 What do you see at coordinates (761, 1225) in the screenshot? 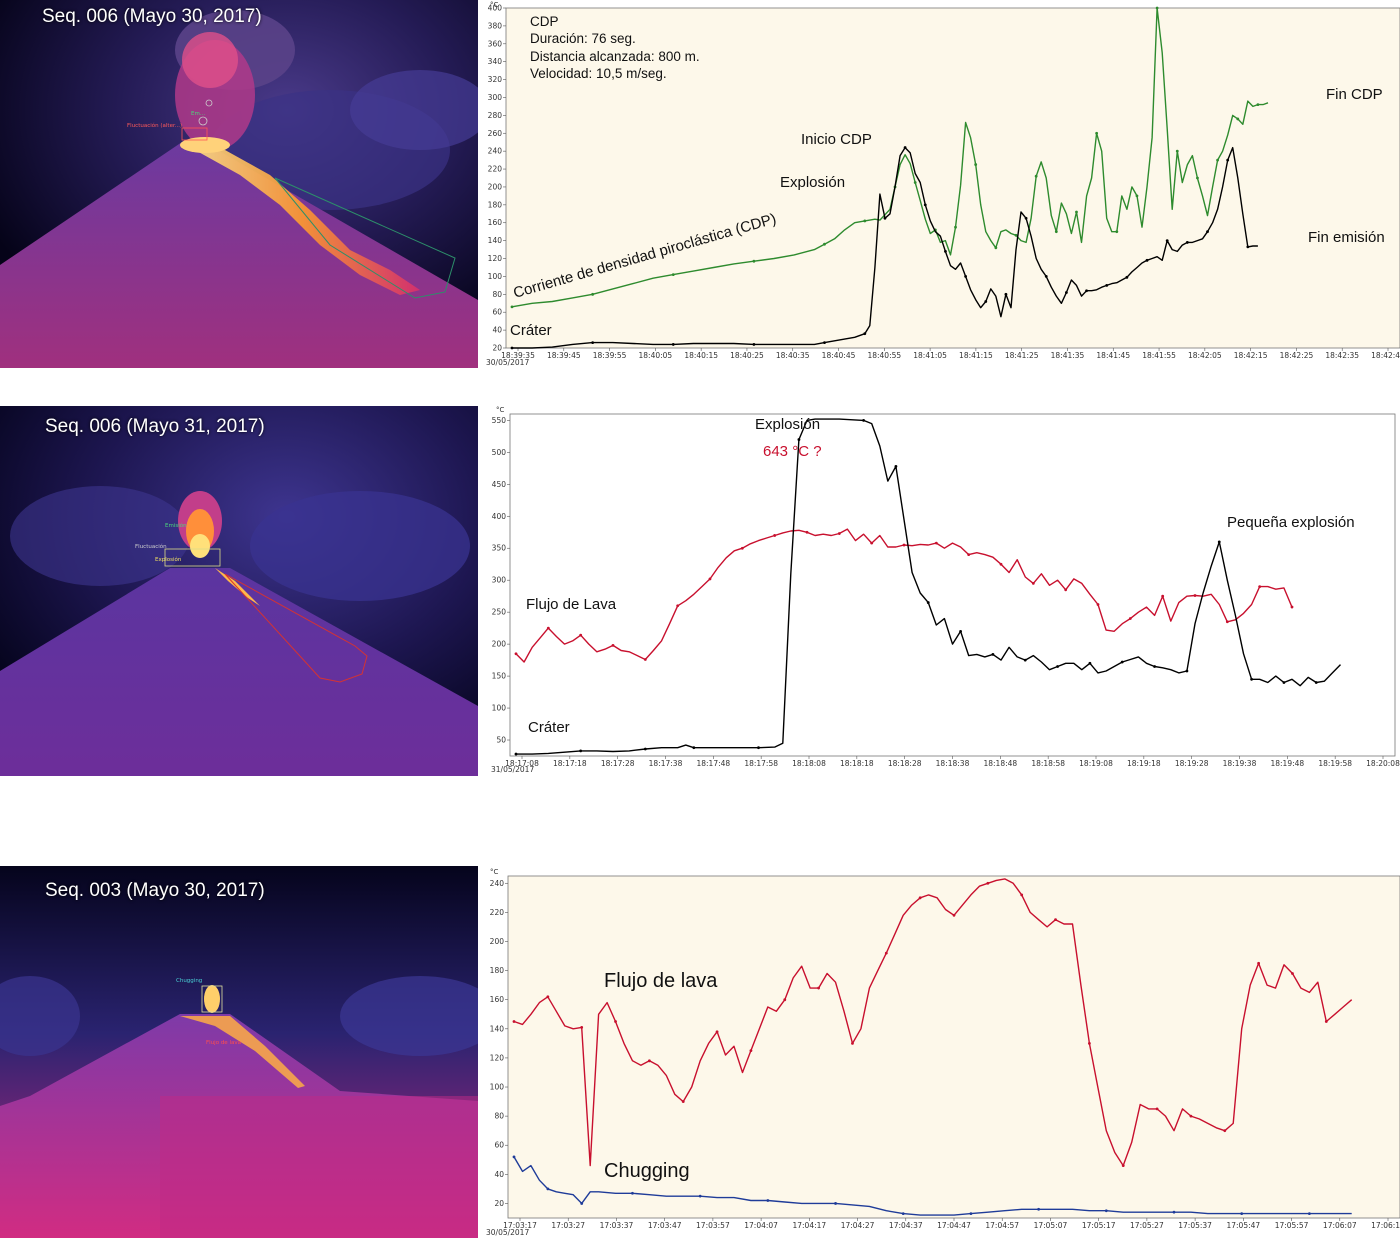
I see `x-tick-label: 17:04:07` at bounding box center [761, 1225].